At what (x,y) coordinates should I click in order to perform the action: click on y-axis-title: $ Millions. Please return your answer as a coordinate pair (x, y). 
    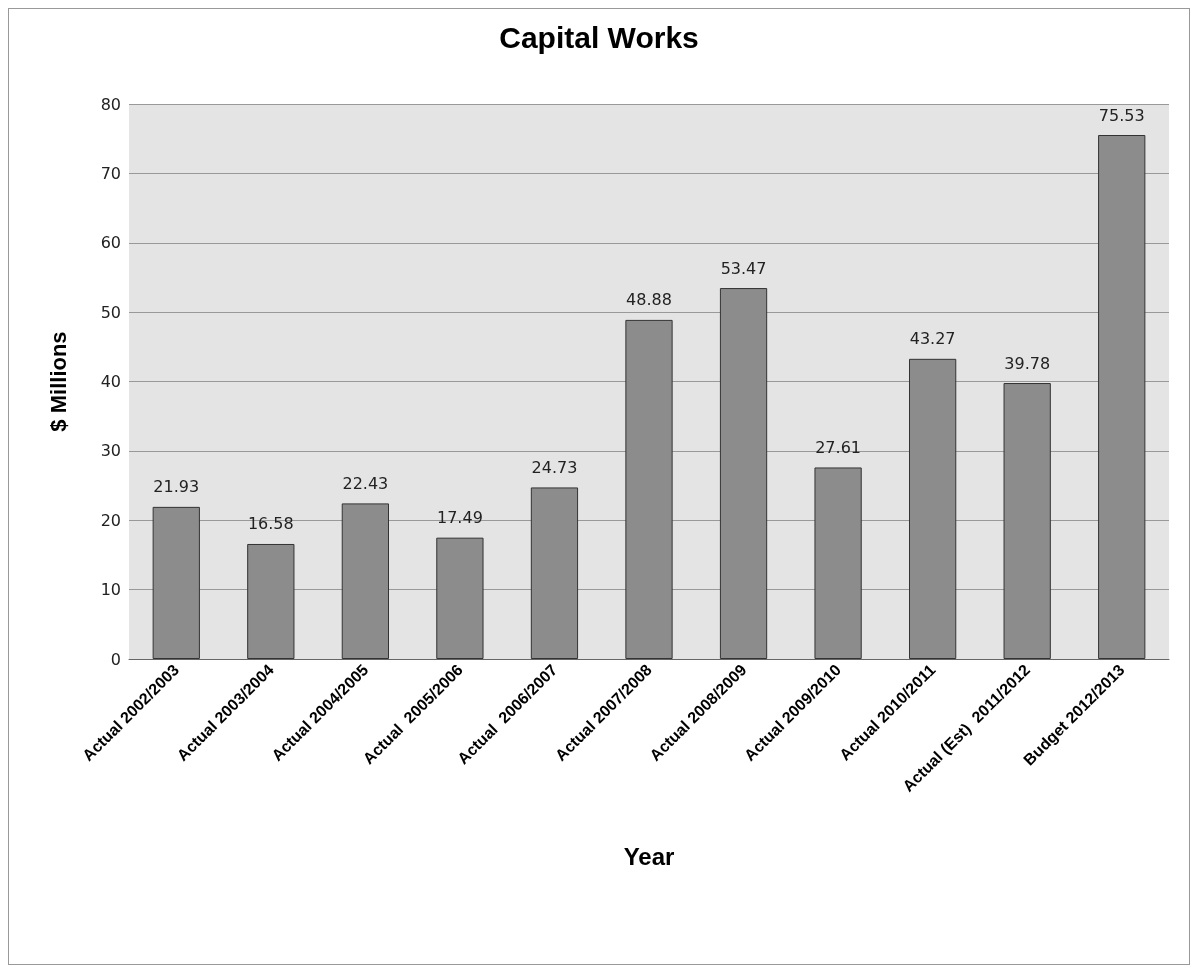
    Looking at the image, I should click on (58, 381).